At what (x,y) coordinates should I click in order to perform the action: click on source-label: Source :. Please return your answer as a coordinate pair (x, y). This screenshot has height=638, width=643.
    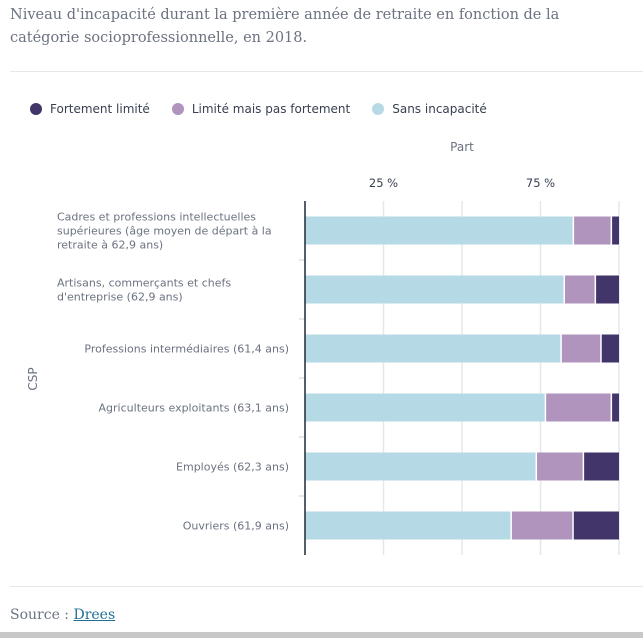
    Looking at the image, I should click on (40, 615).